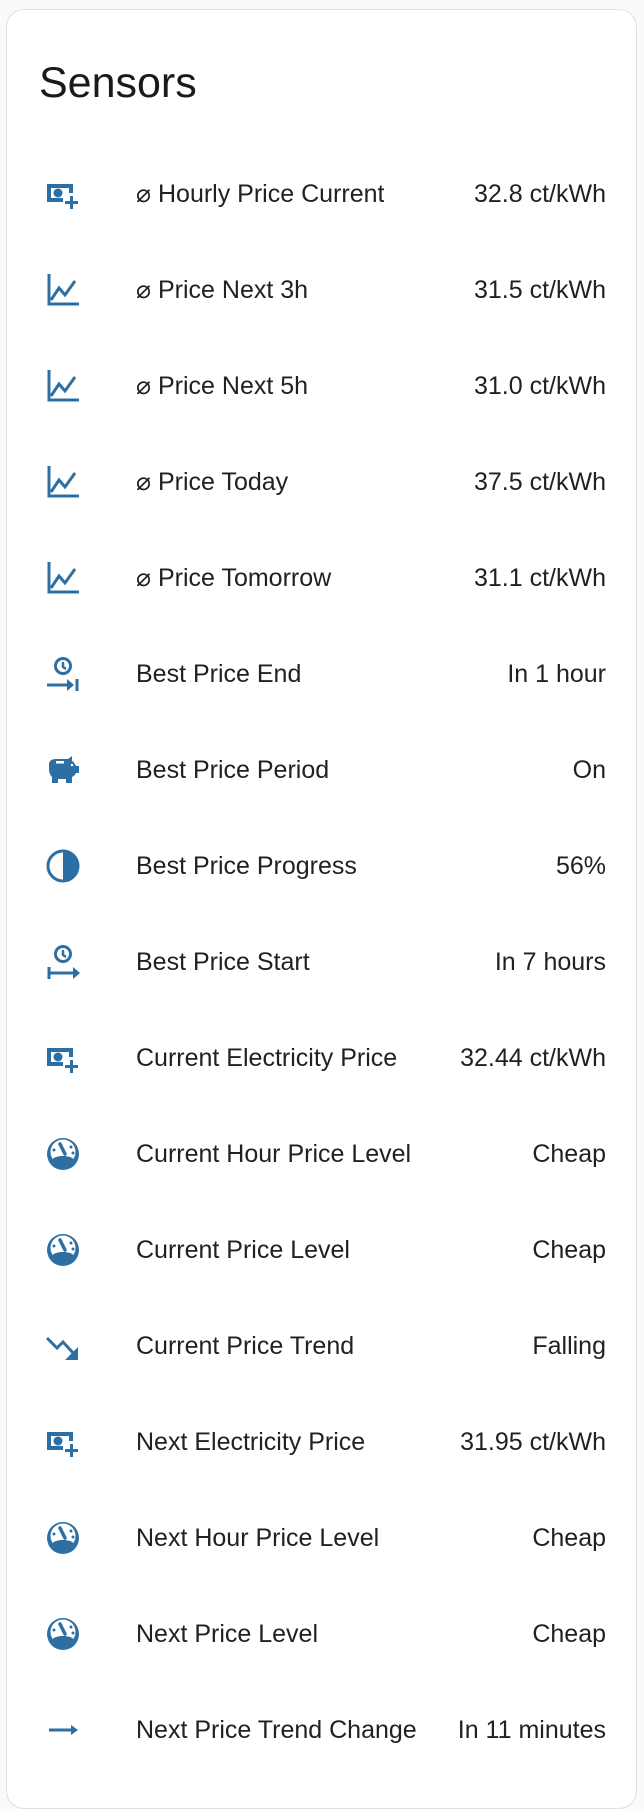  I want to click on sensor-row: ⌀ Price Today 37.5 ct/kWh, so click(322, 482).